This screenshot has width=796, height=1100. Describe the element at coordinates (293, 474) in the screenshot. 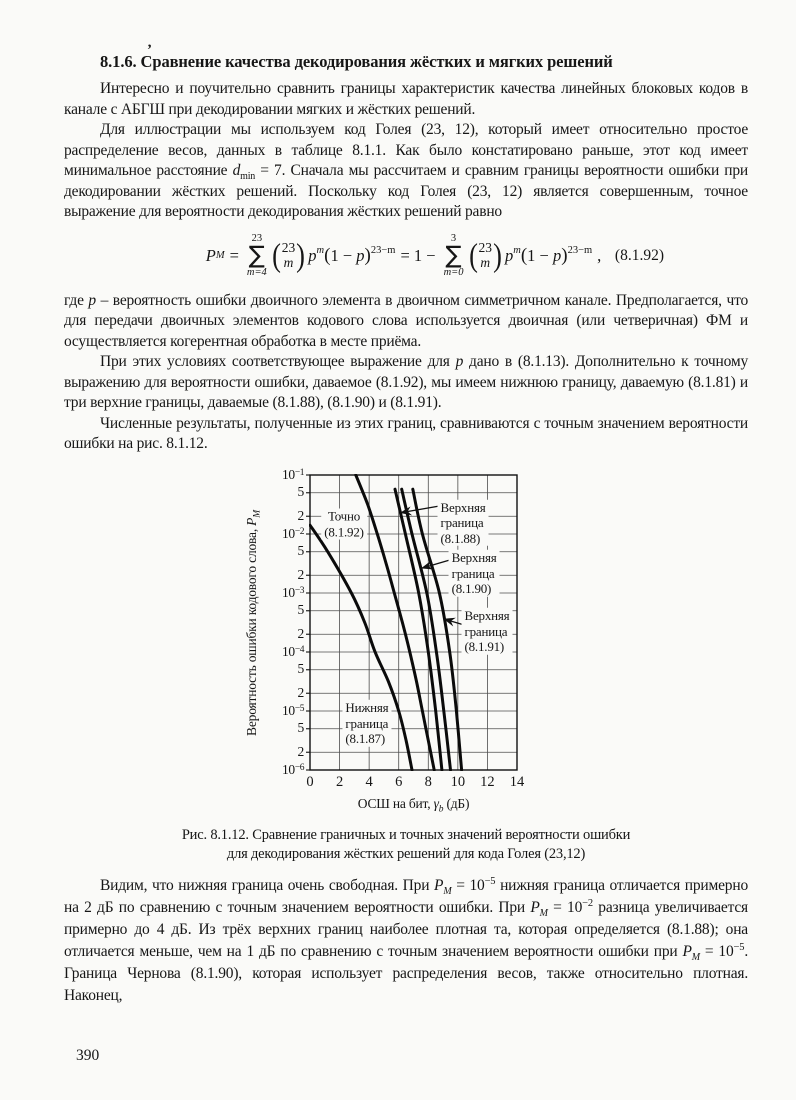

I see `y-tick-label: 10⁻¹` at that location.